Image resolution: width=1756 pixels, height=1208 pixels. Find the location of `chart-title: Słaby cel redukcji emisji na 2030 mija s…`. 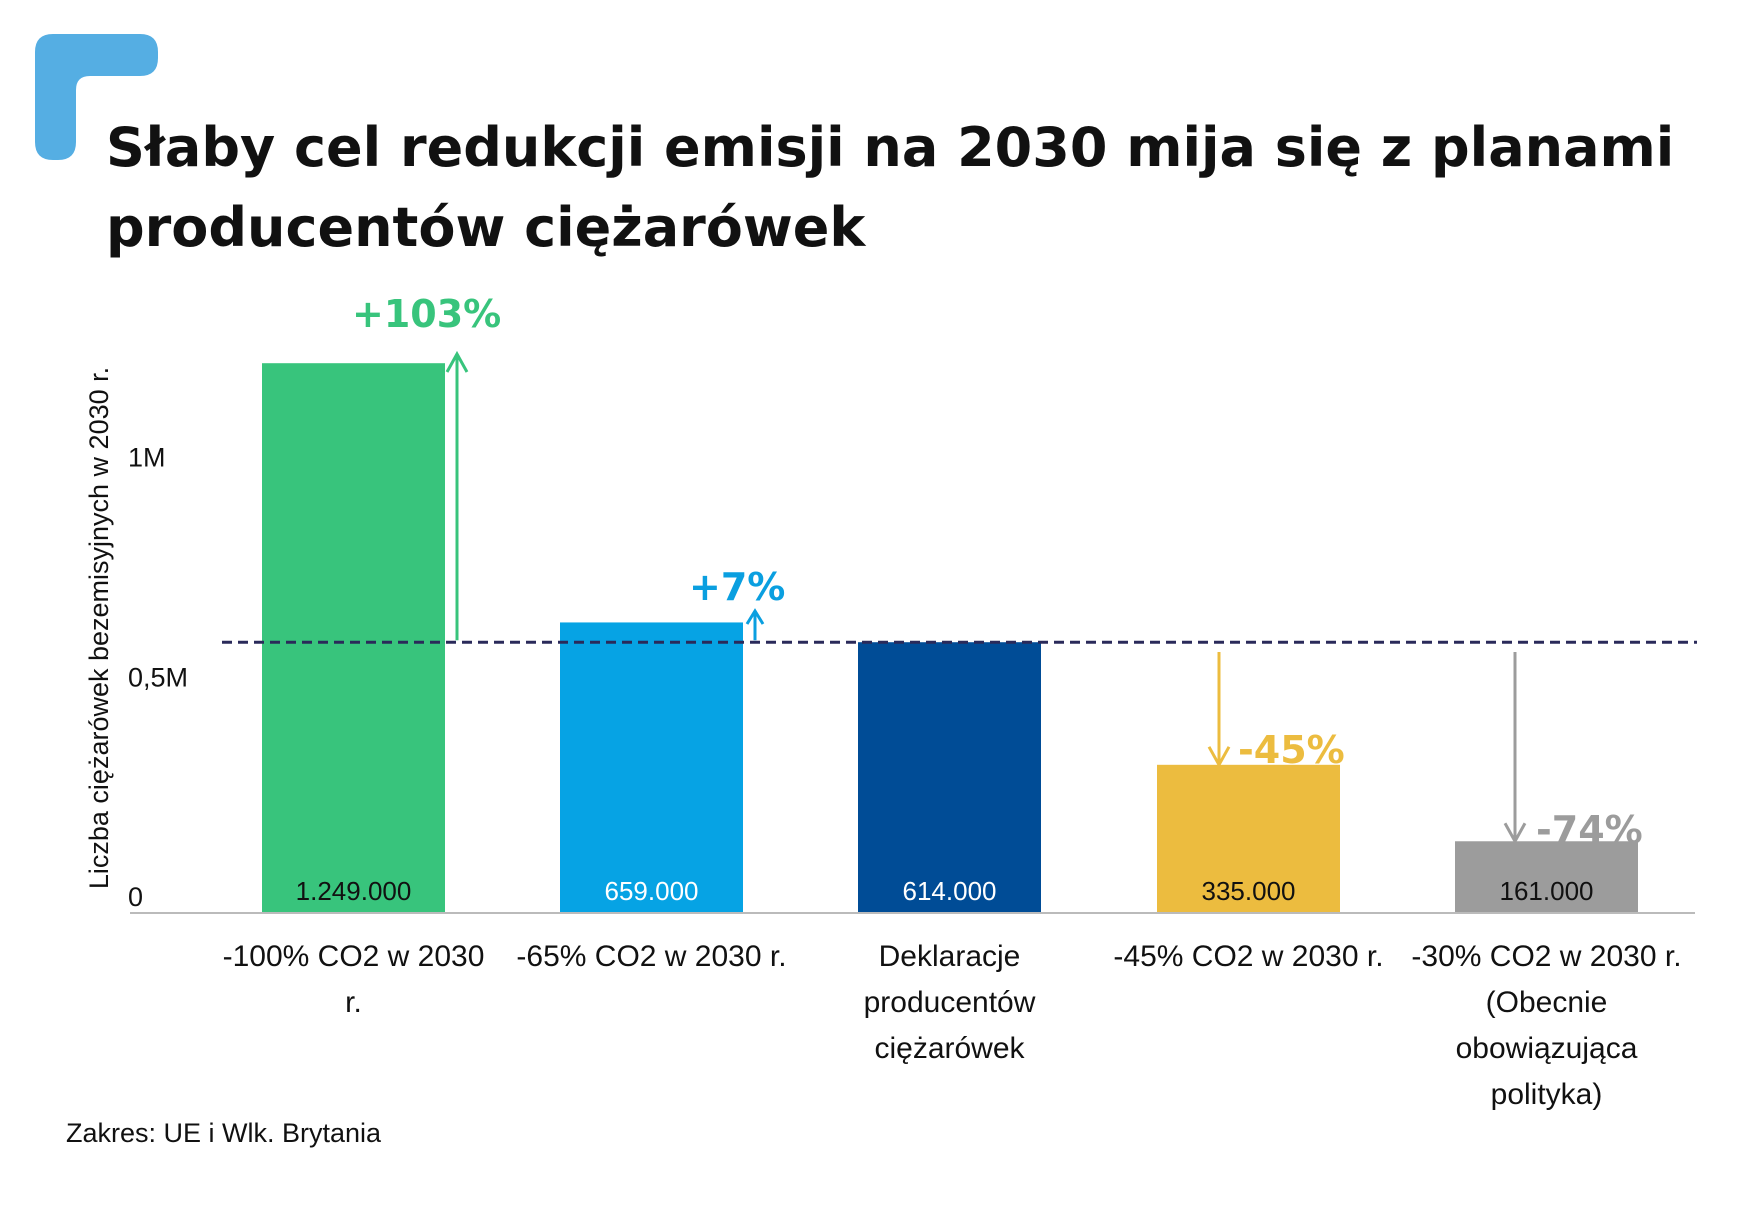

chart-title: Słaby cel redukcji emisji na 2030 mija s… is located at coordinates (906, 188).